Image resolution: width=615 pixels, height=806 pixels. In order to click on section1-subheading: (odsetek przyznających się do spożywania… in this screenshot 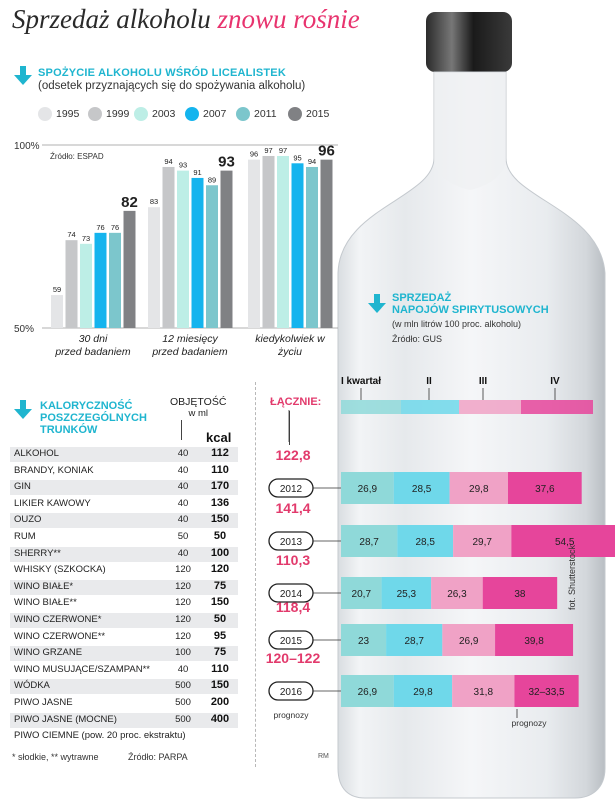, I will do `click(172, 86)`.